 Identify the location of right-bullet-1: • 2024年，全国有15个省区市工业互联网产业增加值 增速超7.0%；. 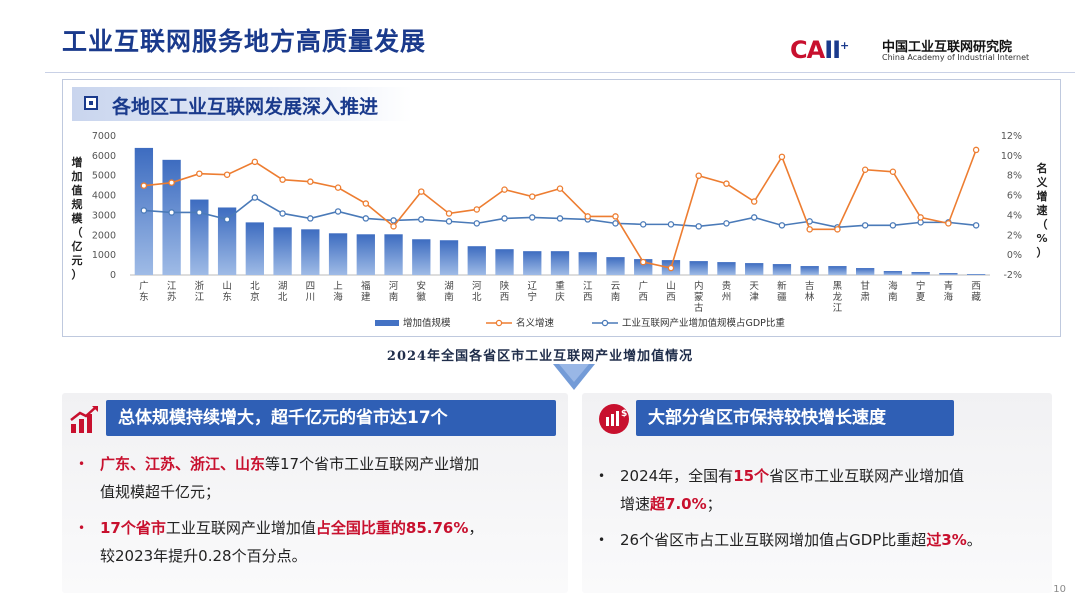
(824, 490).